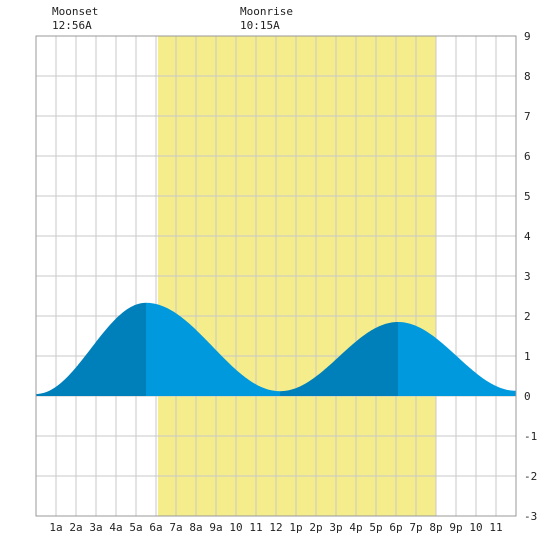  I want to click on x-tick-label: 4p, so click(355, 527).